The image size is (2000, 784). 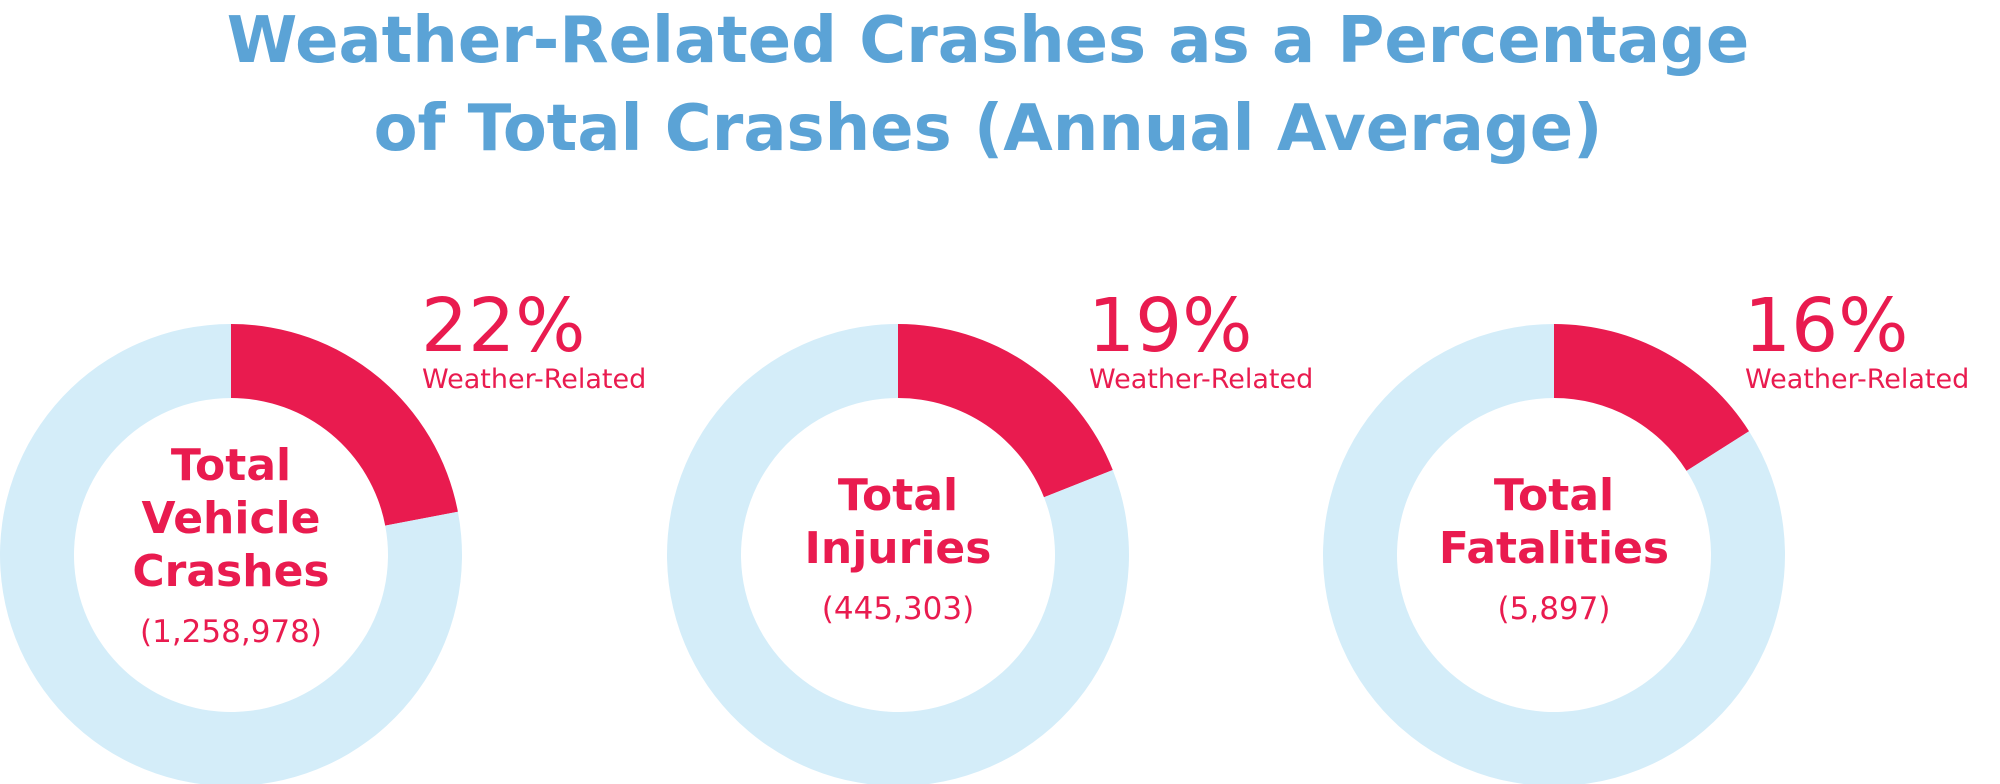 What do you see at coordinates (1554, 609) in the screenshot?
I see `center-sublabel: (5,897)` at bounding box center [1554, 609].